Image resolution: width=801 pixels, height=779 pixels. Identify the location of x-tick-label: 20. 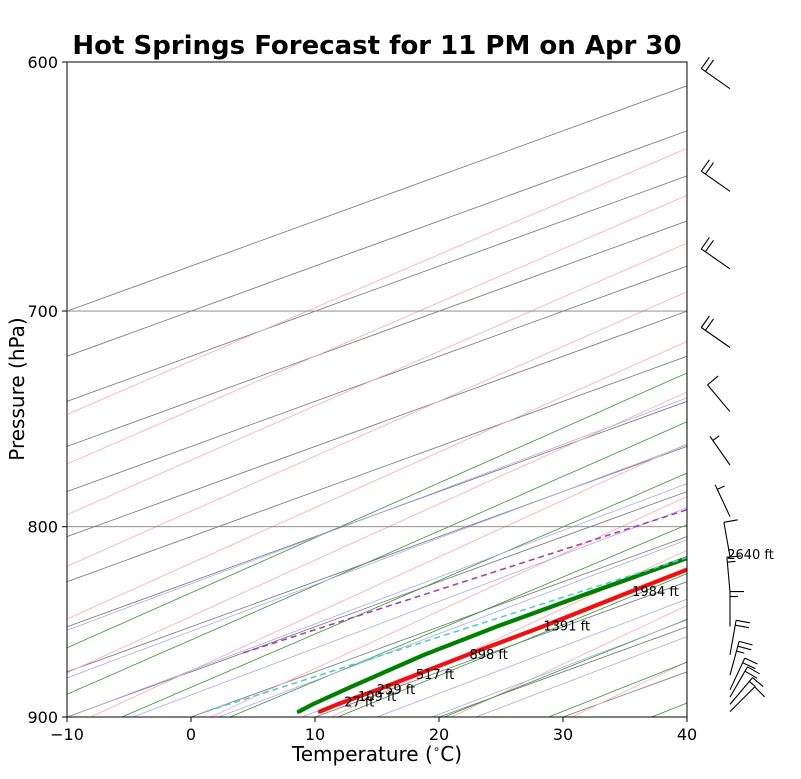
(439, 734).